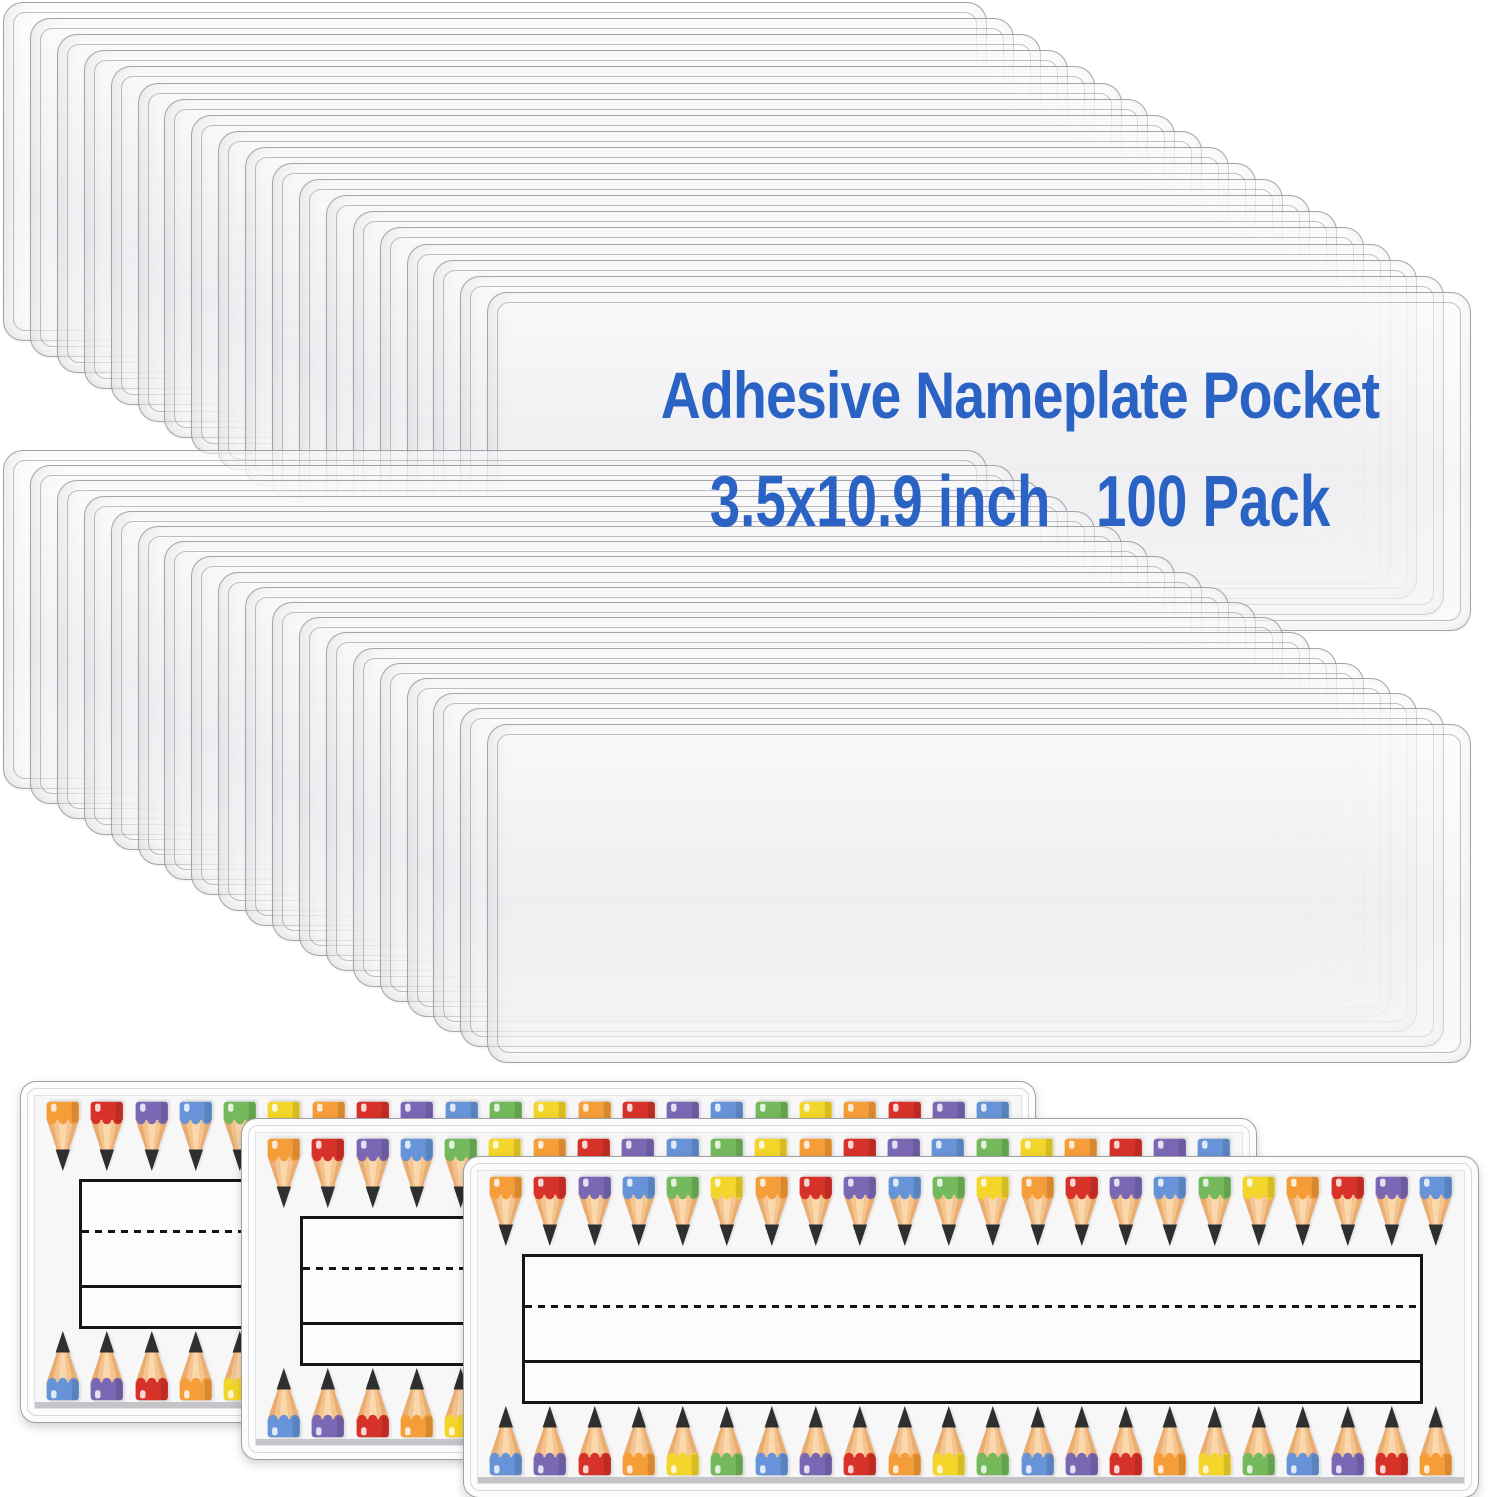 This screenshot has height=1497, width=1500. What do you see at coordinates (971, 1441) in the screenshot?
I see `pencil-border-bottom` at bounding box center [971, 1441].